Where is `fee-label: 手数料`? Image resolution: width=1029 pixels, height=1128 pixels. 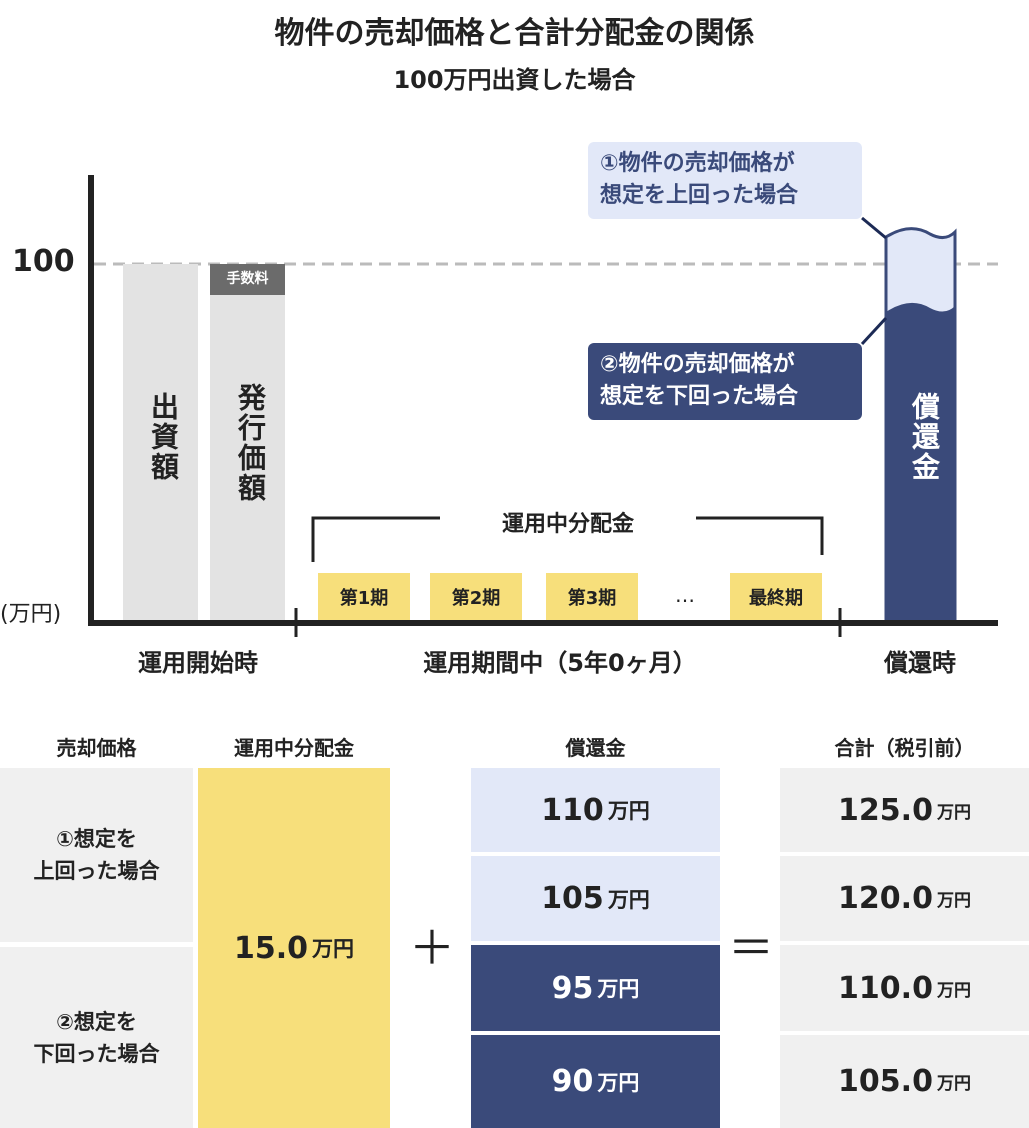 fee-label: 手数料 is located at coordinates (247, 279).